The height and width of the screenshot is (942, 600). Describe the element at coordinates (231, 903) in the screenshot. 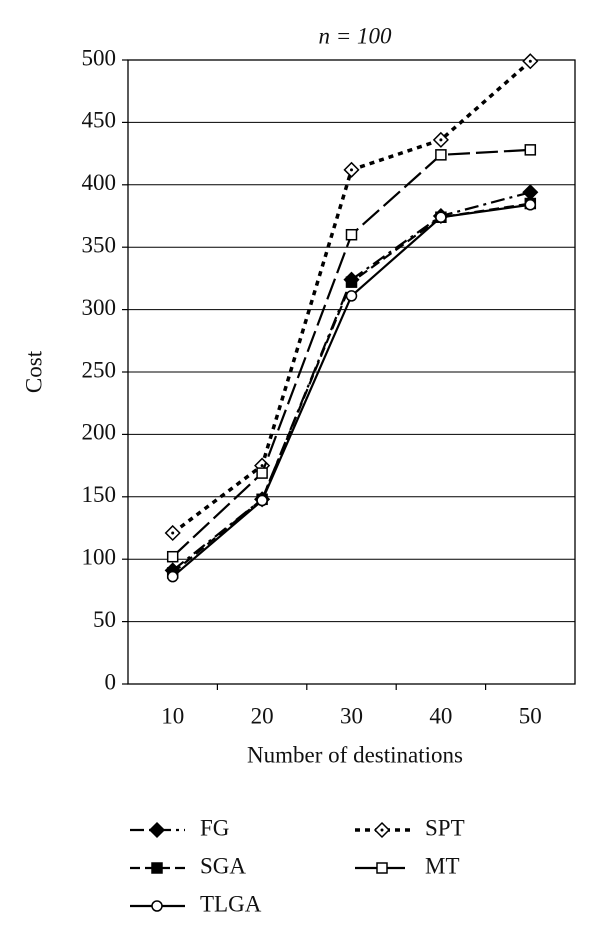

I see `legend-label: TLGA` at that location.